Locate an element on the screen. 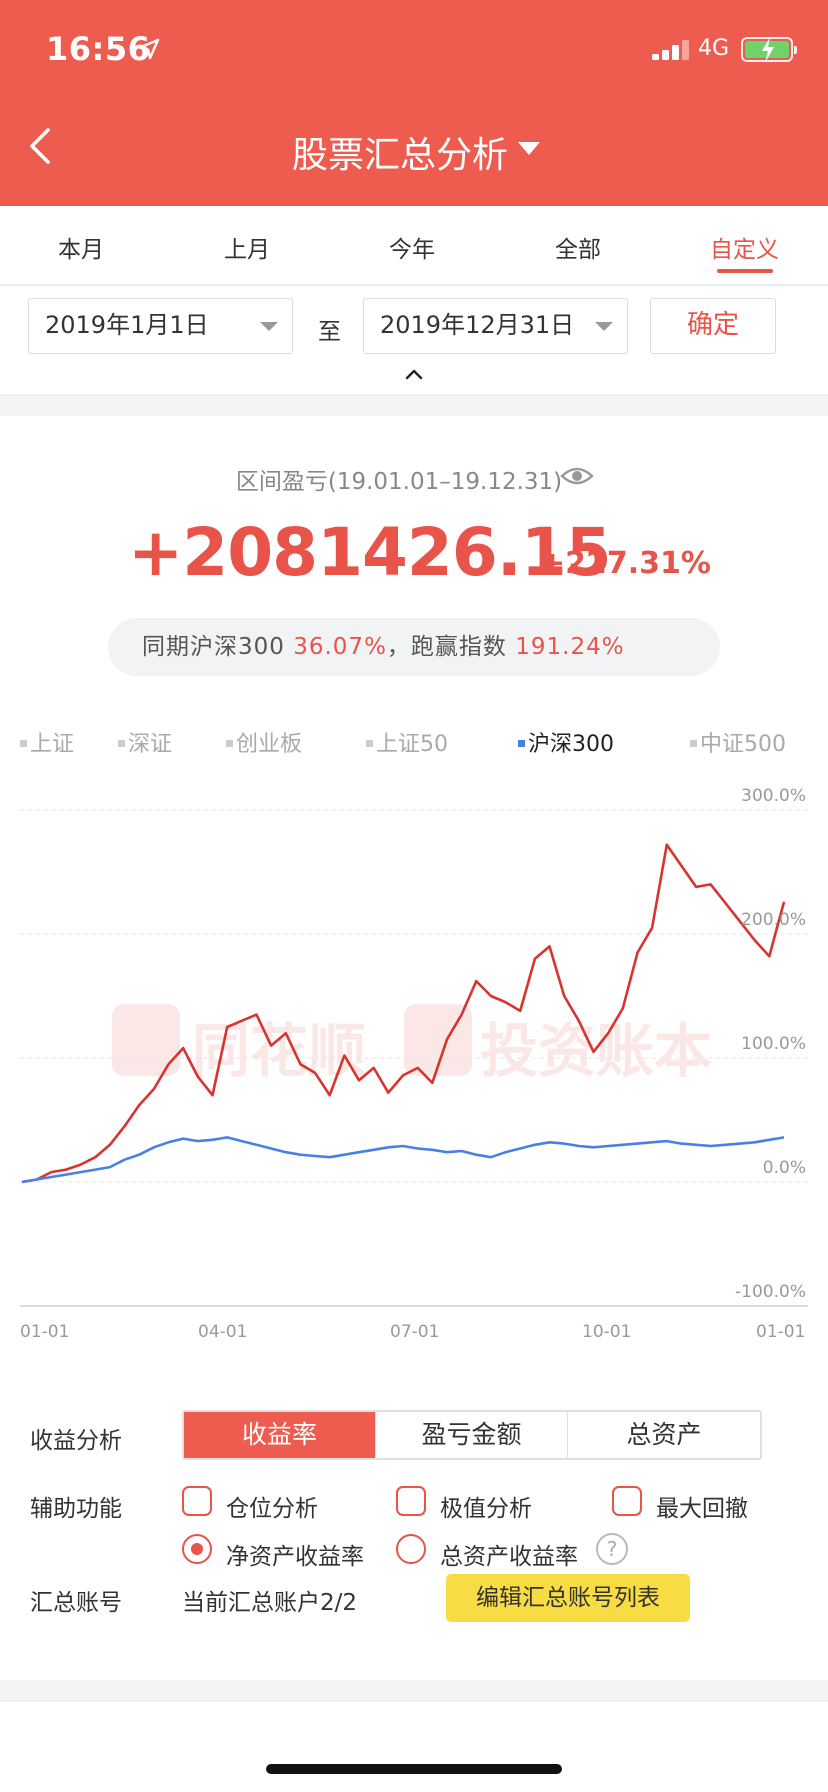 The image size is (828, 1792). extreme-analysis-label: 极值分析 is located at coordinates (486, 1509).